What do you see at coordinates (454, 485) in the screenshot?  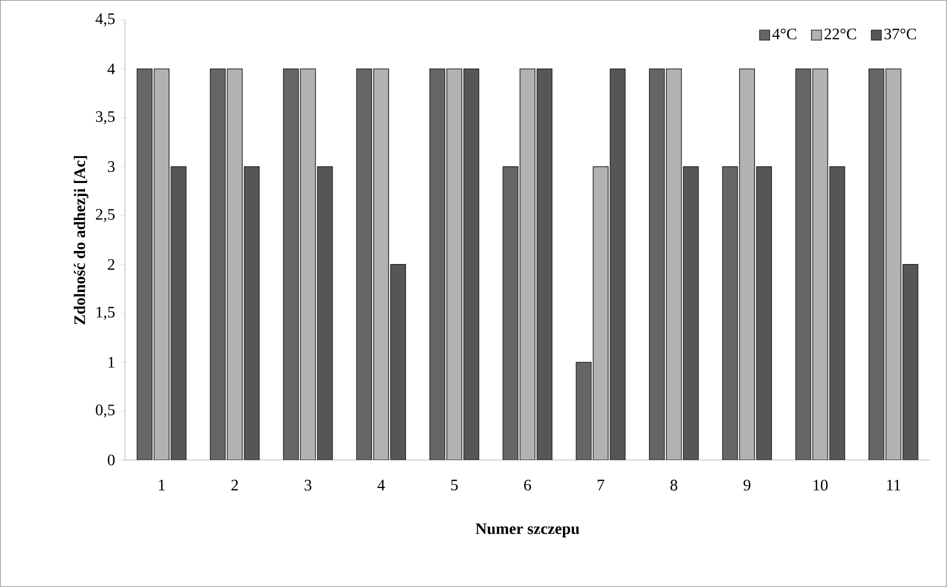 I see `x-tick-label: 5` at bounding box center [454, 485].